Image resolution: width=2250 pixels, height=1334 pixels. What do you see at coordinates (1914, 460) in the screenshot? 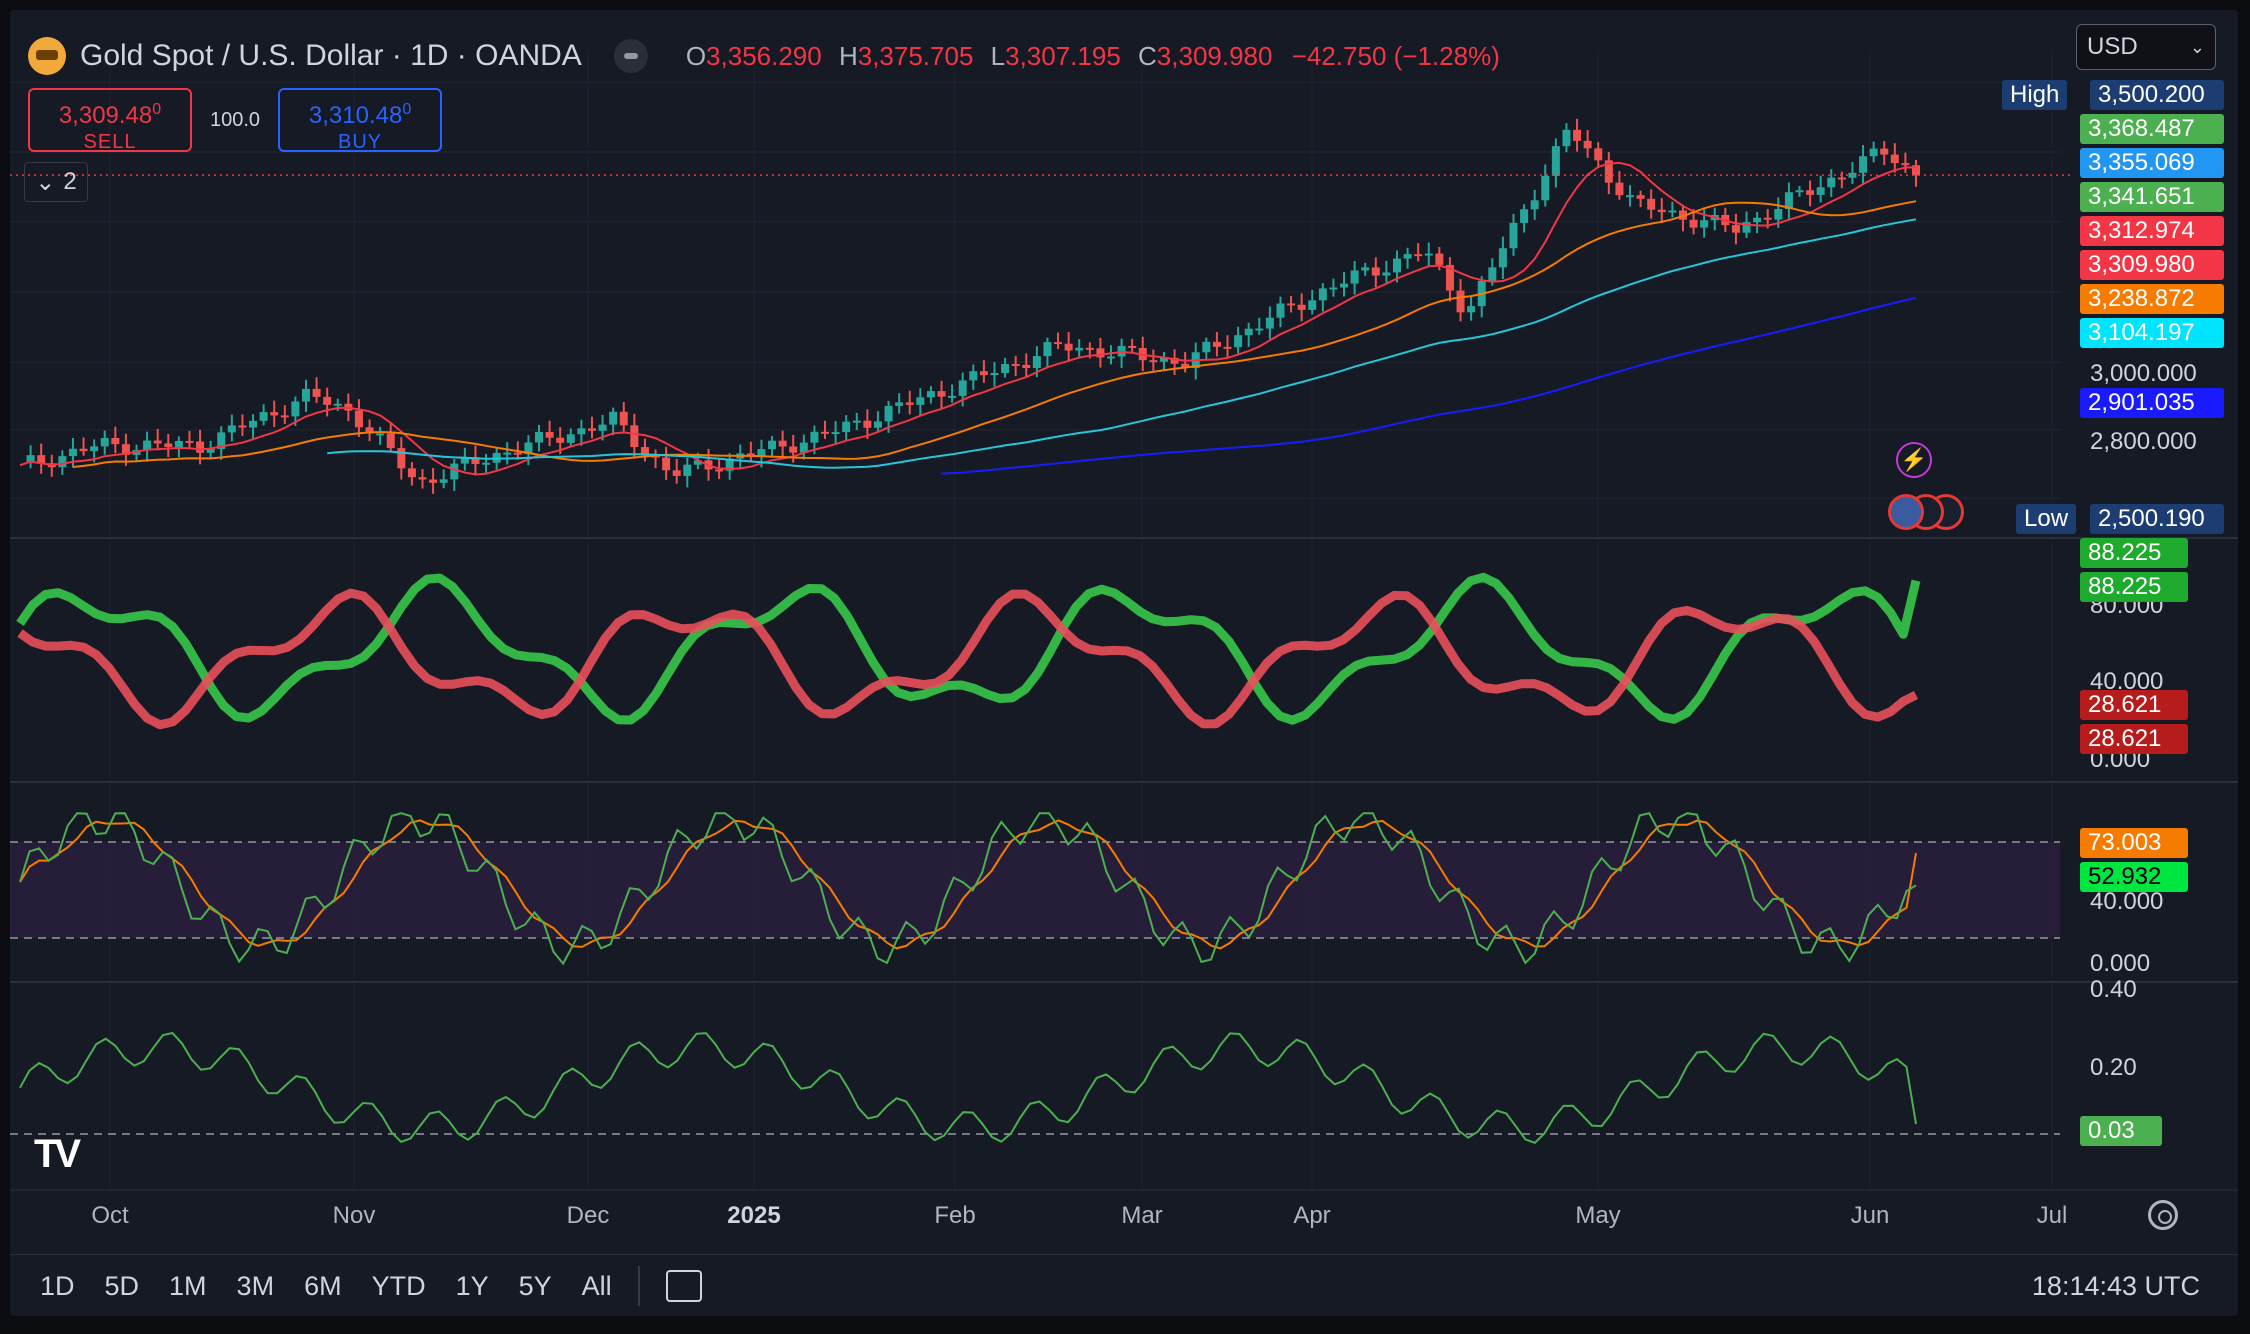
I see `lightning-event-icon: ⚡` at bounding box center [1914, 460].